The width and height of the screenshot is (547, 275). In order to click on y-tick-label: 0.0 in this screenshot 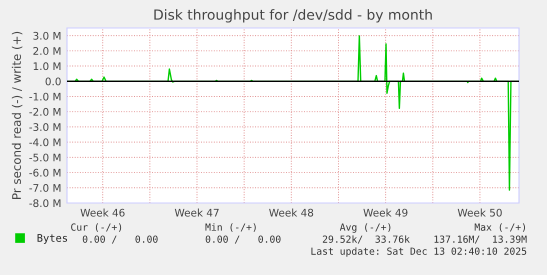, I will do `click(53, 81)`.